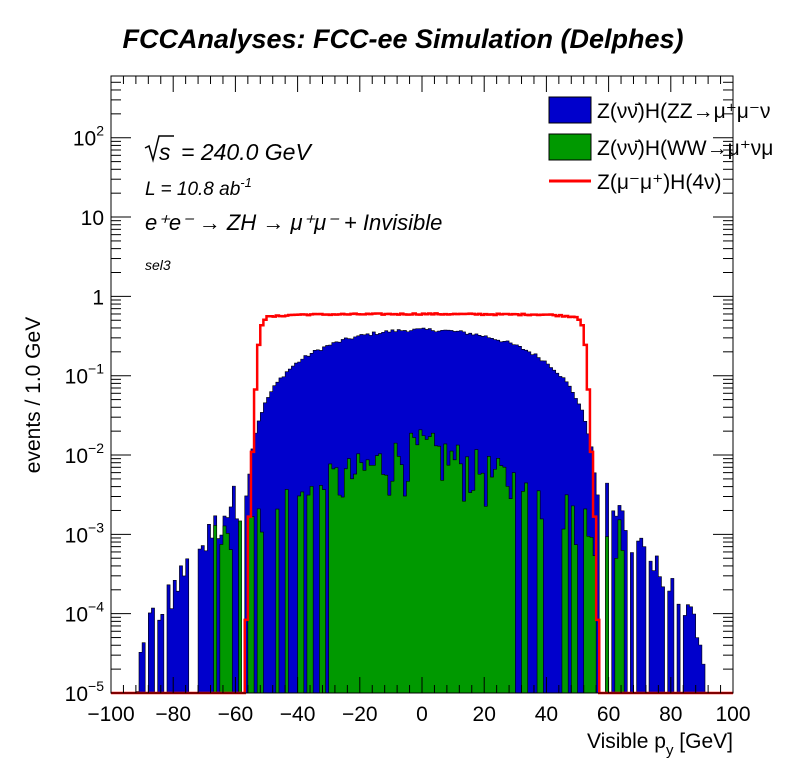  What do you see at coordinates (192, 189) in the screenshot?
I see `lumi-text: L = 10.8 ab` at bounding box center [192, 189].